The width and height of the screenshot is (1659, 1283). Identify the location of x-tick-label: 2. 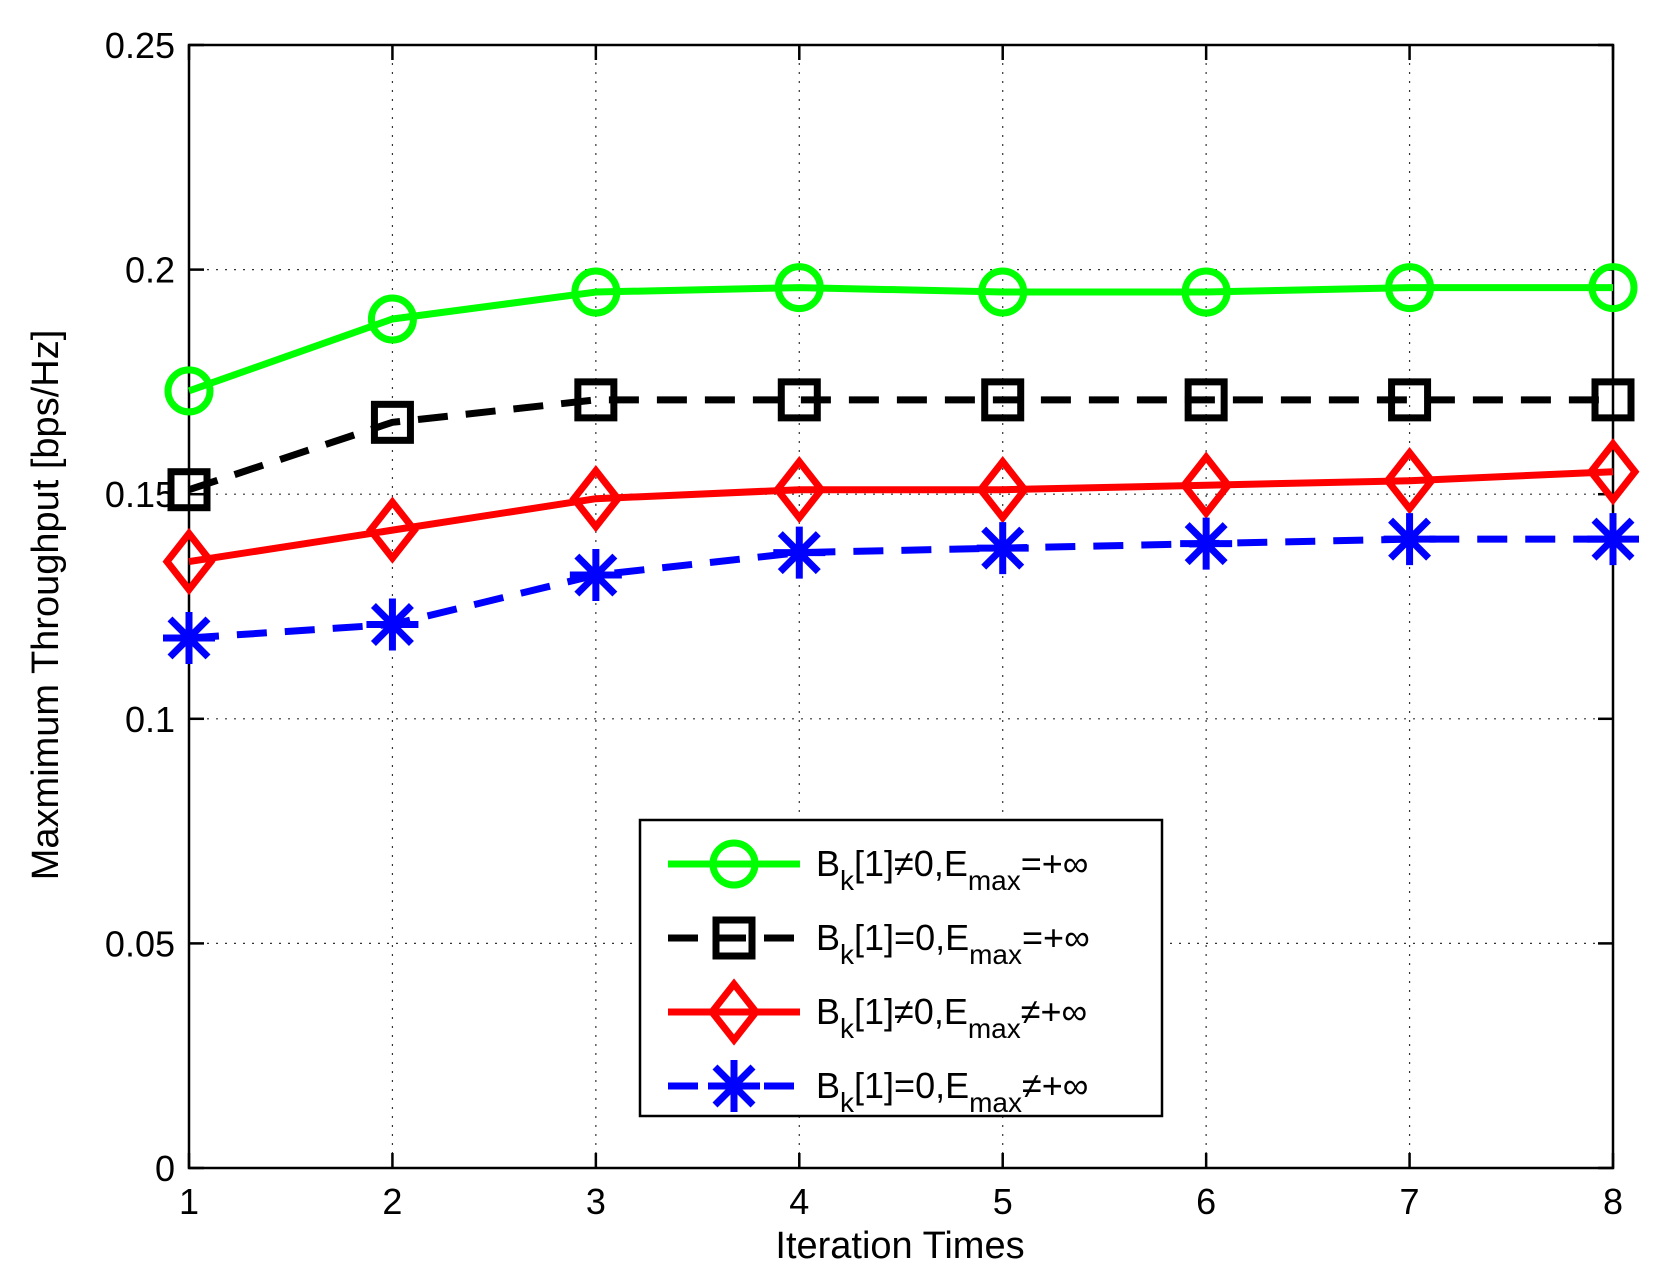
(392, 1201).